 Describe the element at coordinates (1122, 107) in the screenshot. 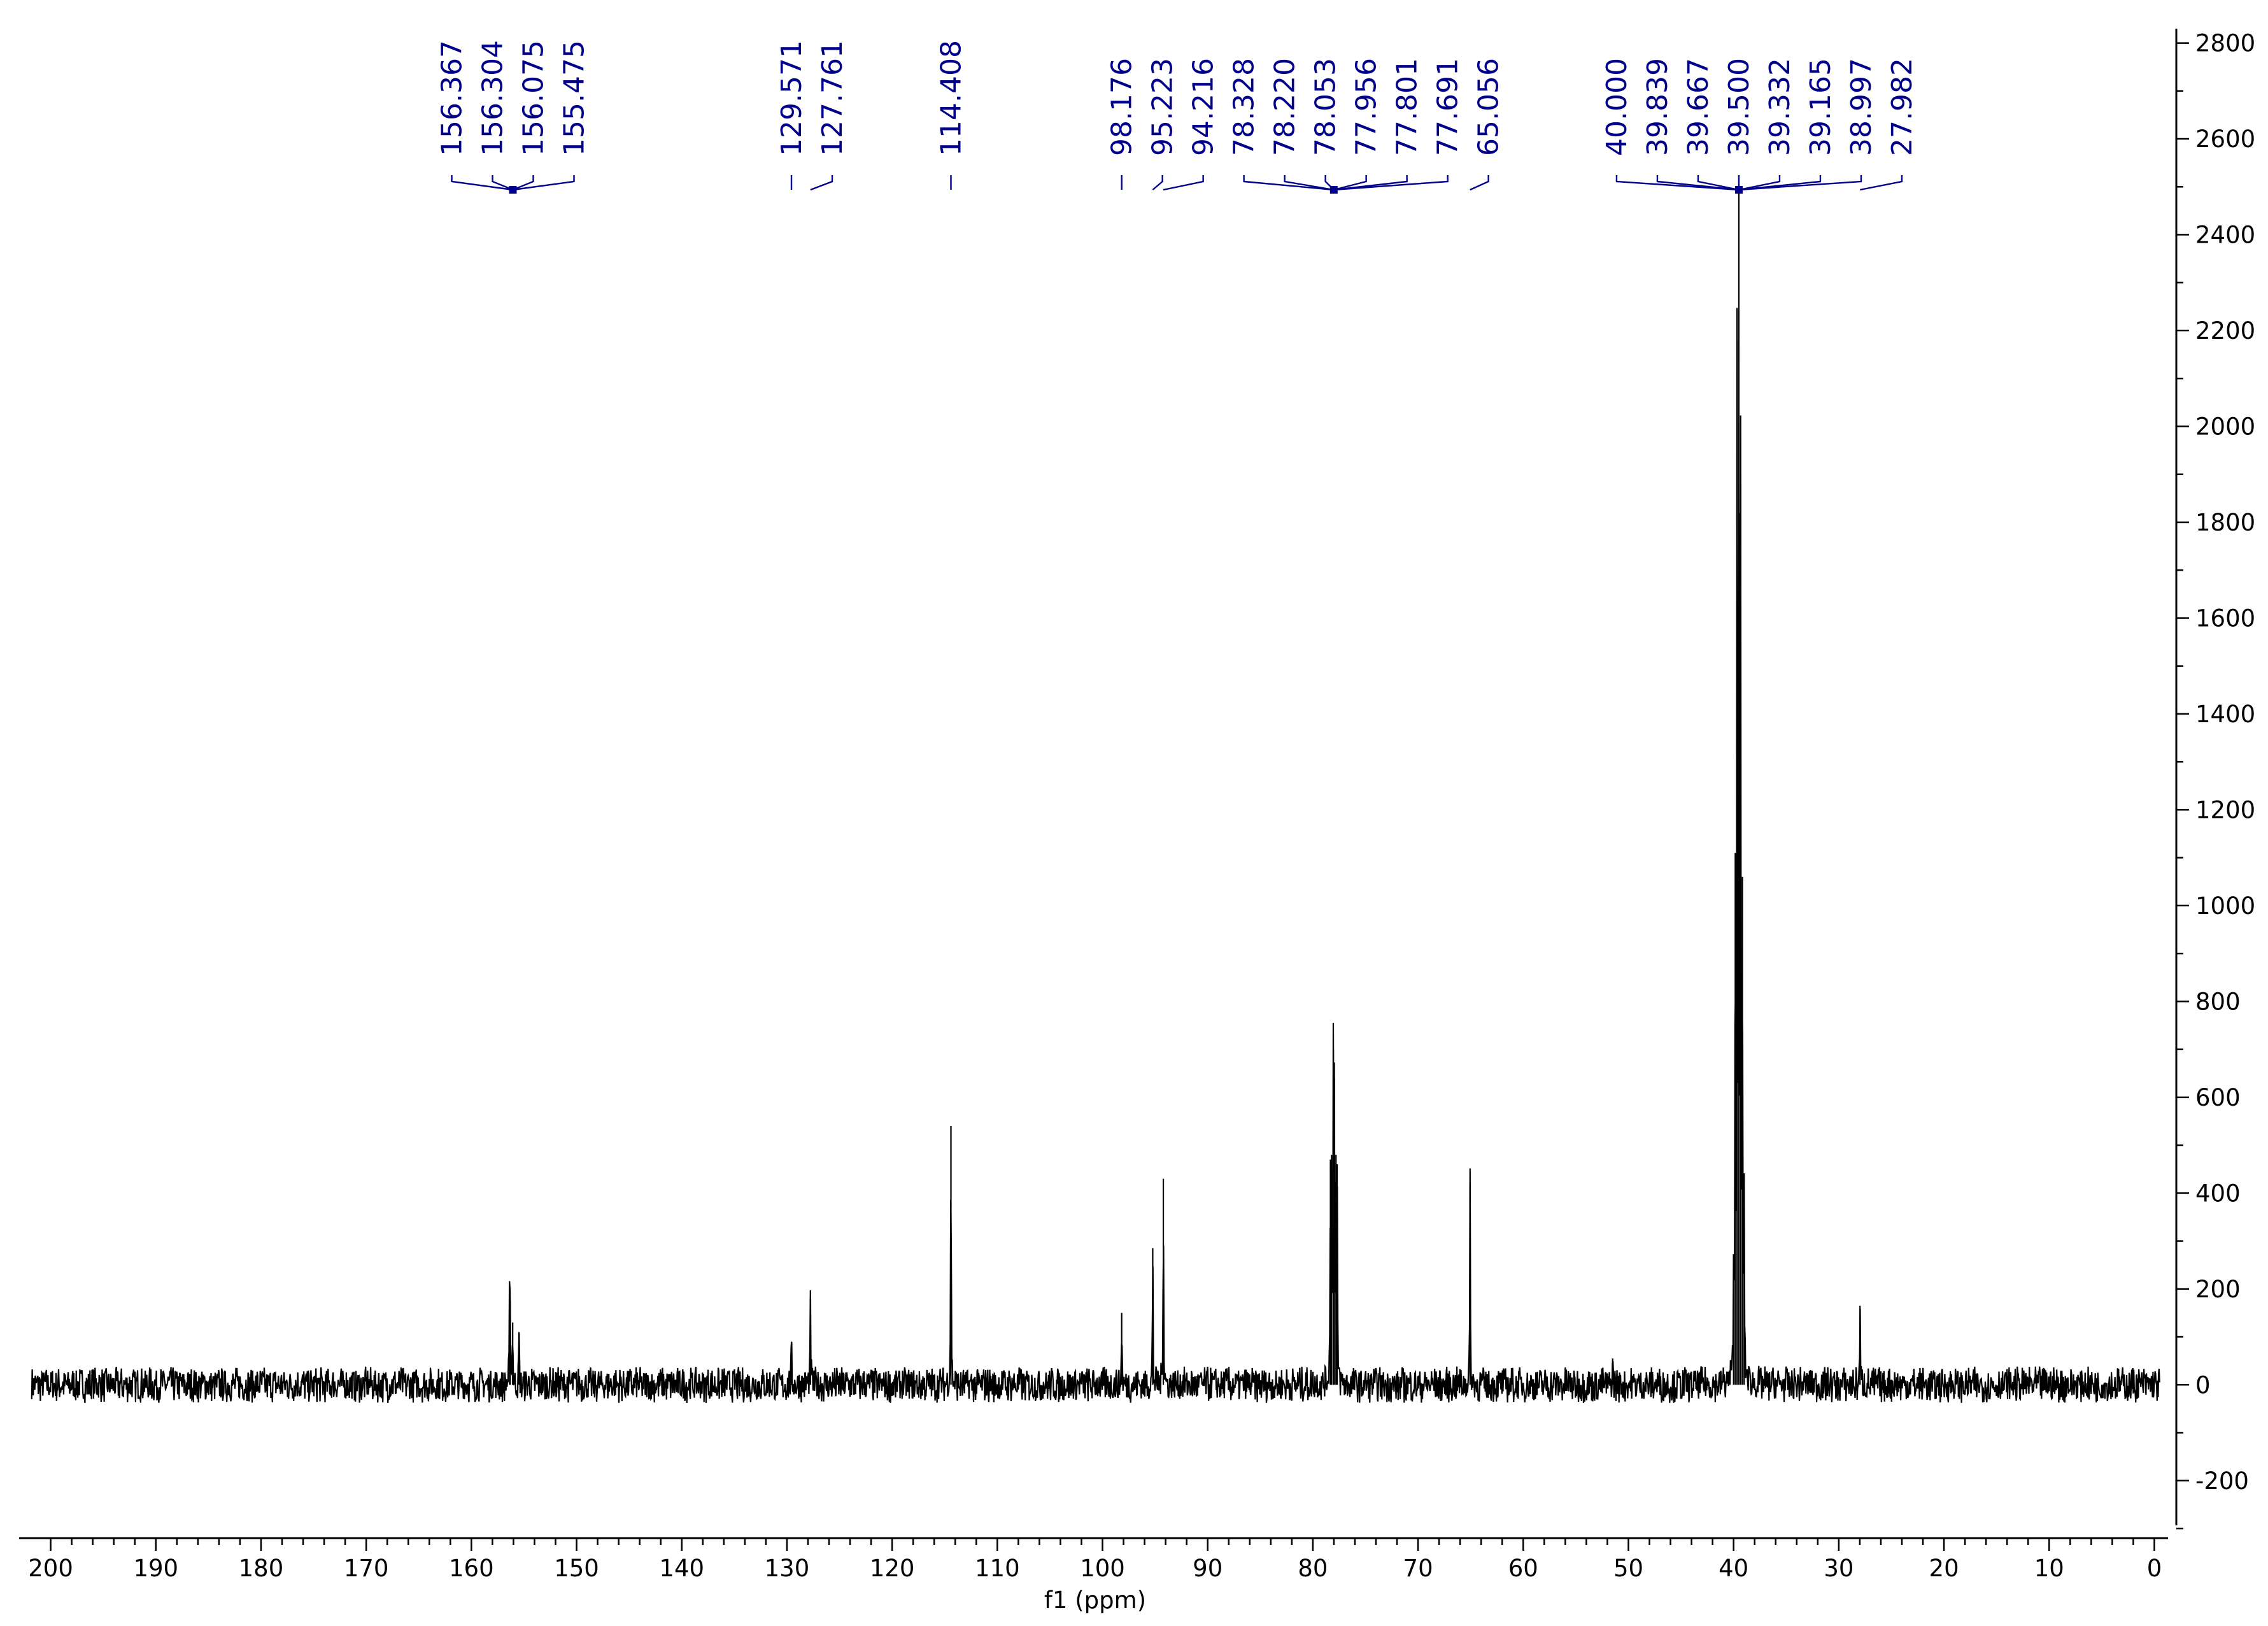

I see `peak-label: 98.176` at that location.